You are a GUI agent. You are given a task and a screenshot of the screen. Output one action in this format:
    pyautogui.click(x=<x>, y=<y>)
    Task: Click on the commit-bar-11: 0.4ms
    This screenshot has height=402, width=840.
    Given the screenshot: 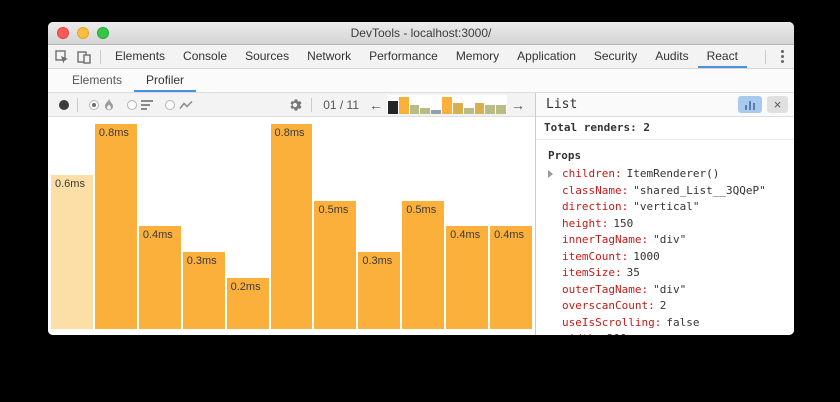 What is the action you would take?
    pyautogui.click(x=511, y=277)
    